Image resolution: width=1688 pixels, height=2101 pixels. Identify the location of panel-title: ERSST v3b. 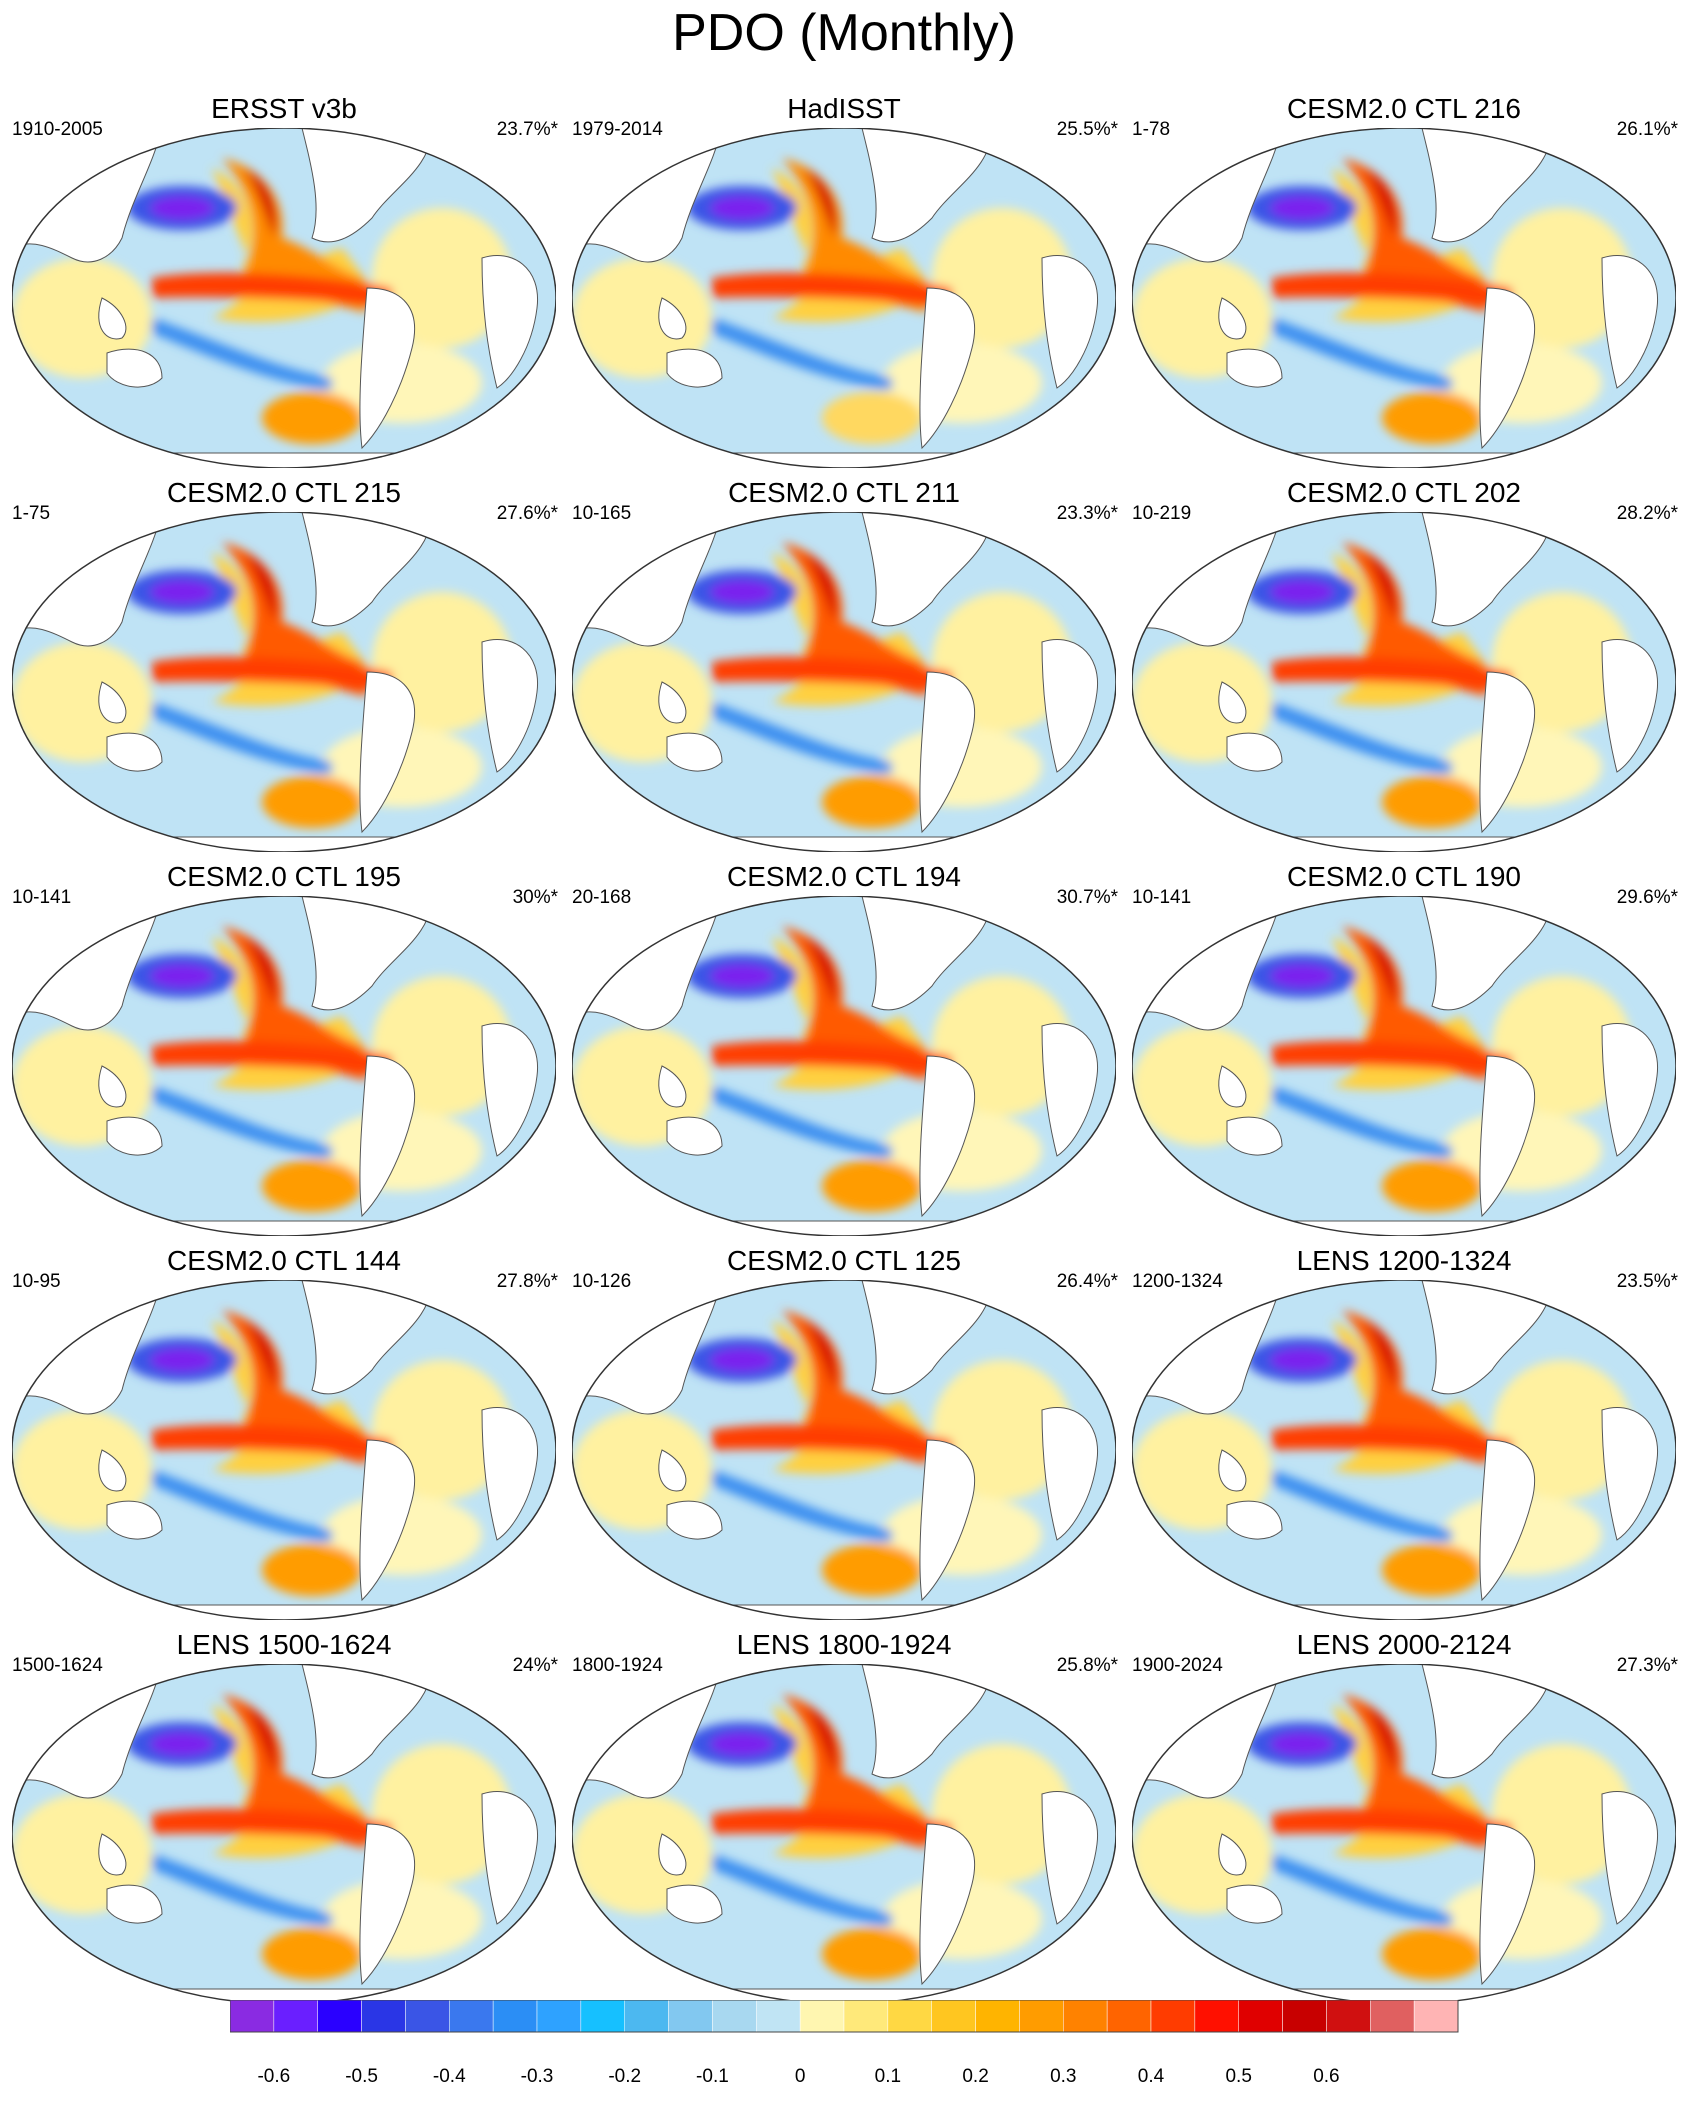
(284, 108).